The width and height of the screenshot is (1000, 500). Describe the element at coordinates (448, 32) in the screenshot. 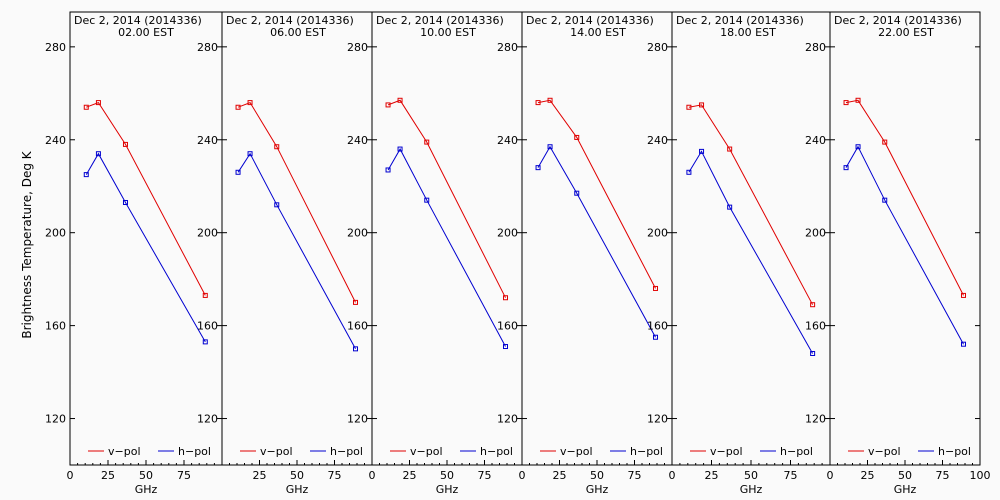

I see `panel-subtitle: 10.00 EST` at that location.